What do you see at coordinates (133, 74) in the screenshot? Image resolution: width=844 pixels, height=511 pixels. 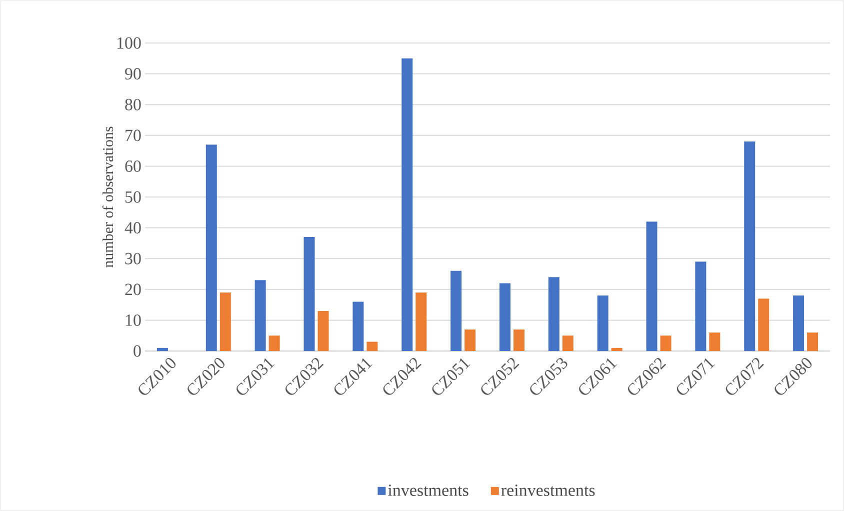 I see `y-tick-label: 90` at bounding box center [133, 74].